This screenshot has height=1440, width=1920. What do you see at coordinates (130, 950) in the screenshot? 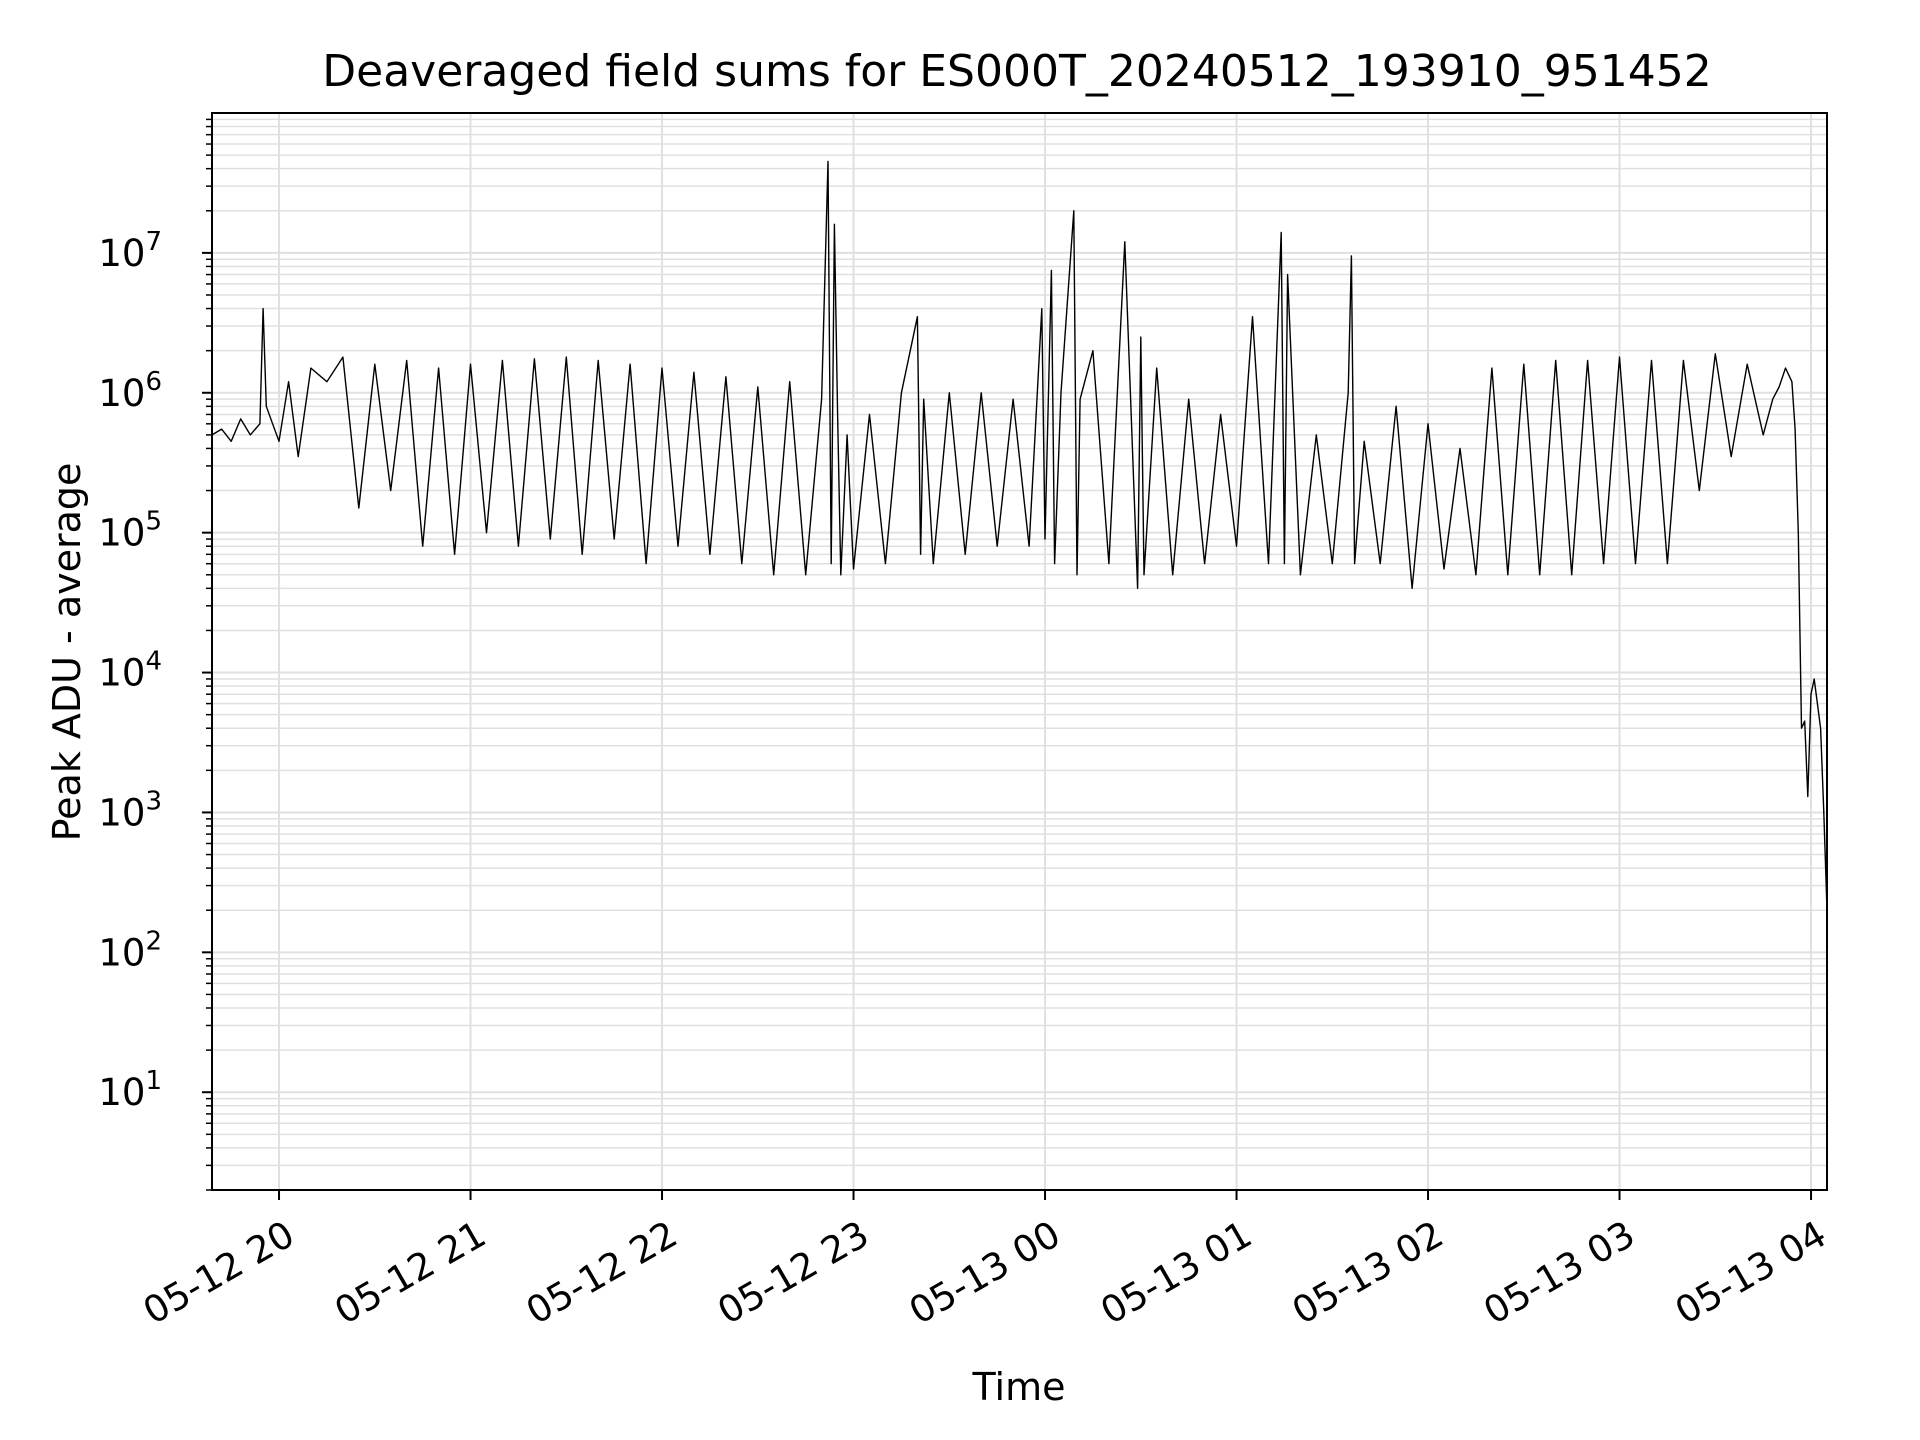
I see `y-tick-label: 102` at bounding box center [130, 950].